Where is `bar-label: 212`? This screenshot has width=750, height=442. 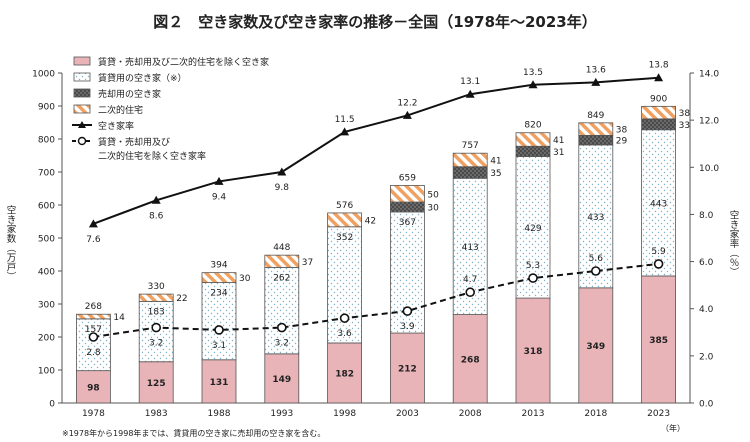 bar-label: 212 is located at coordinates (407, 370).